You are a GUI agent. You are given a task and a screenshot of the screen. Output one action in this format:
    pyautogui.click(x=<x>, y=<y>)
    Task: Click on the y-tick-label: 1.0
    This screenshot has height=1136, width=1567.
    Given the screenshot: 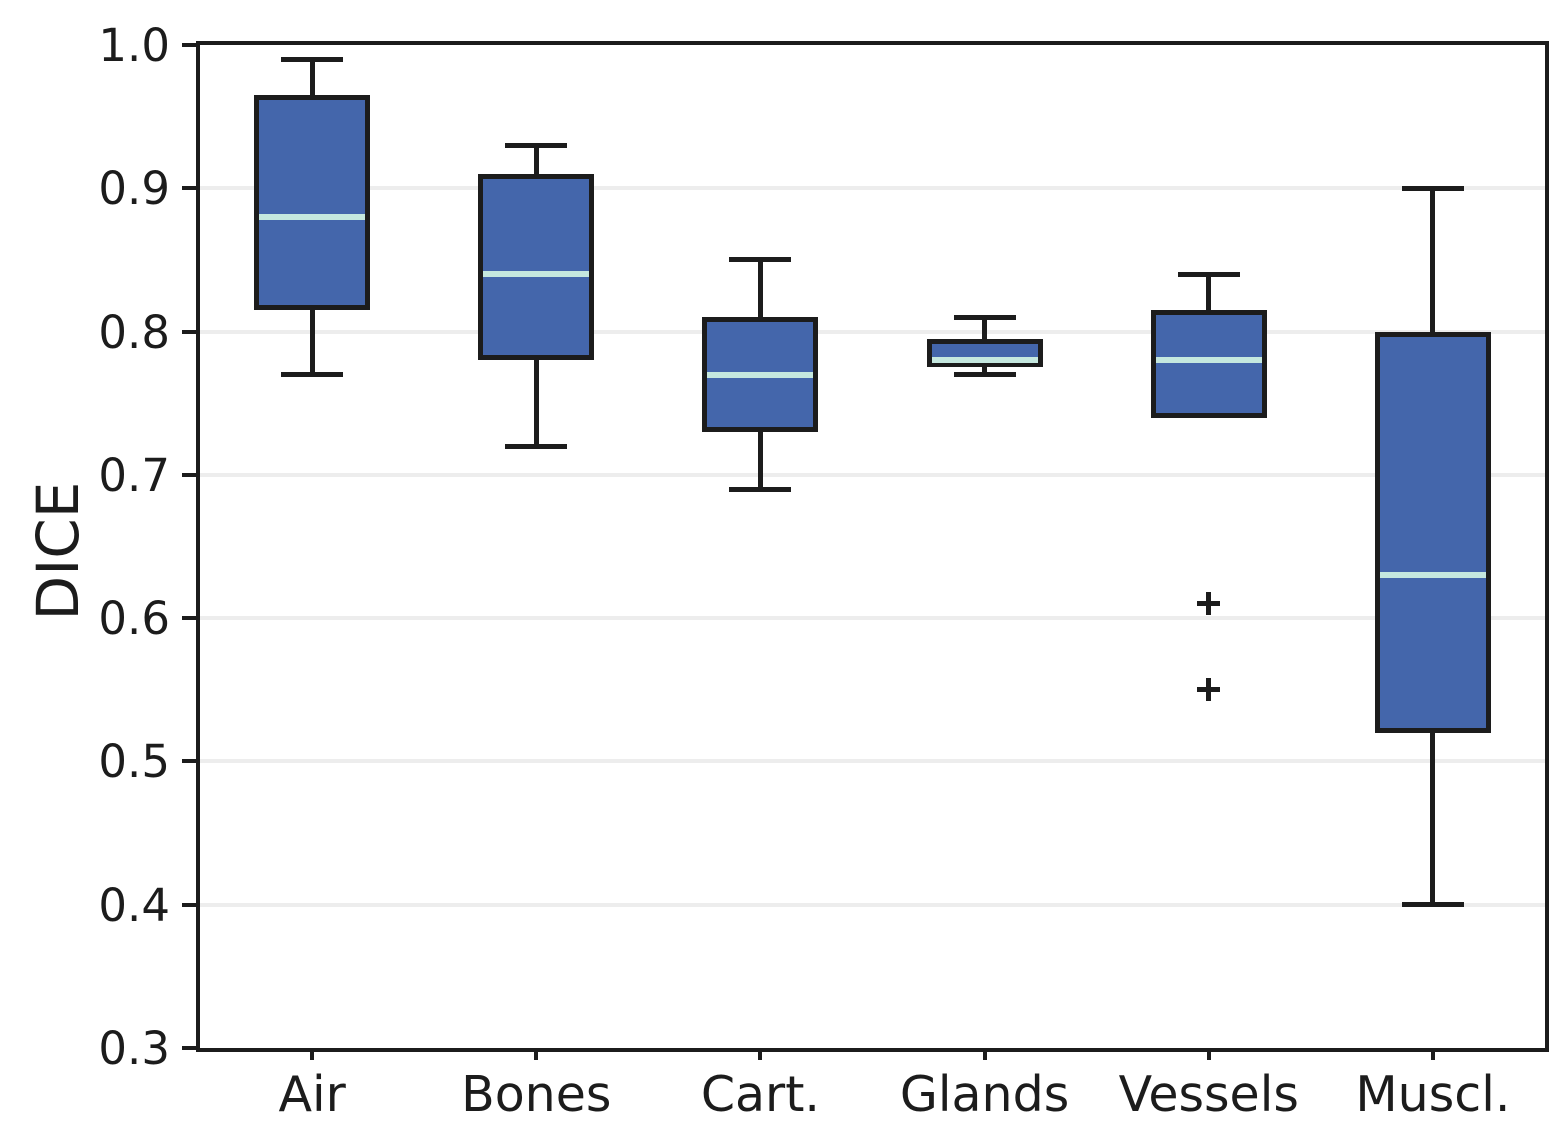 What is the action you would take?
    pyautogui.click(x=134, y=45)
    